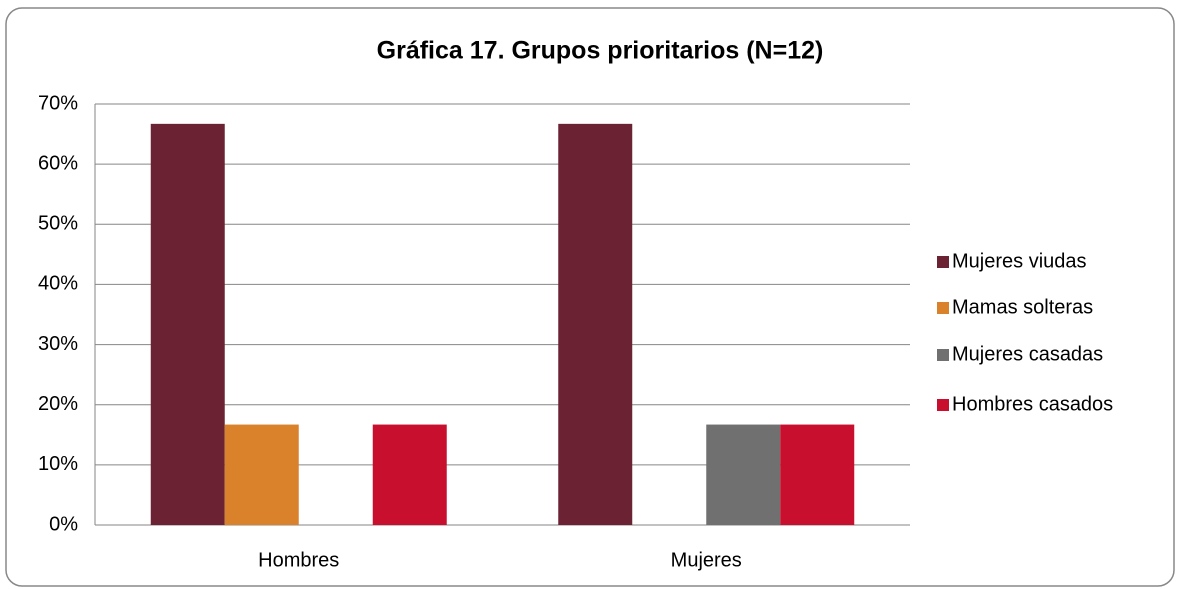 Image resolution: width=1178 pixels, height=589 pixels. Describe the element at coordinates (1027, 354) in the screenshot. I see `legend-label: Mujeres casadas` at that location.